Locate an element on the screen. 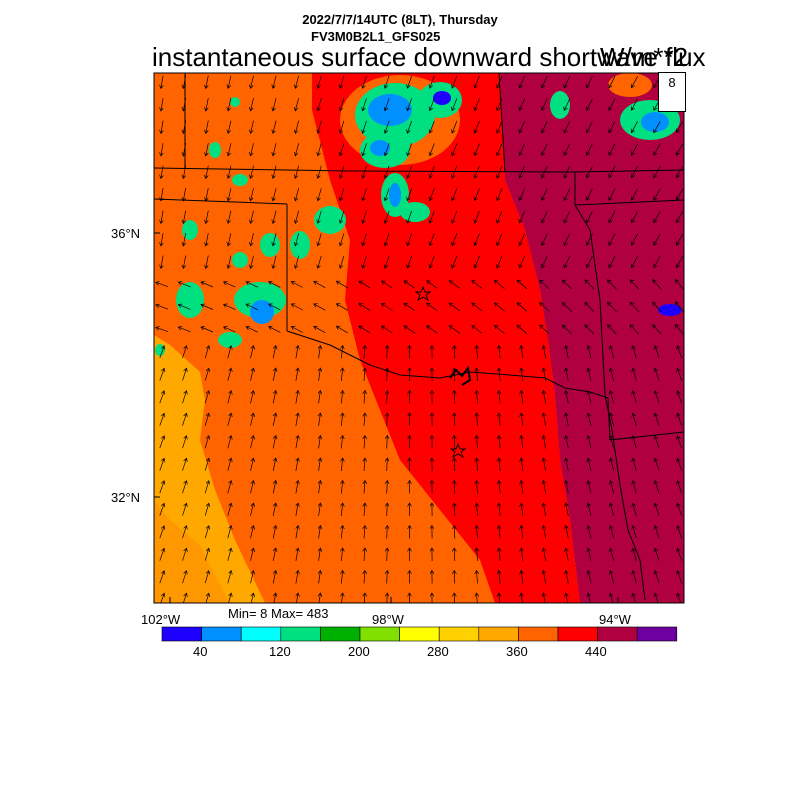  lat-label-36n: 36°N is located at coordinates (126, 233).